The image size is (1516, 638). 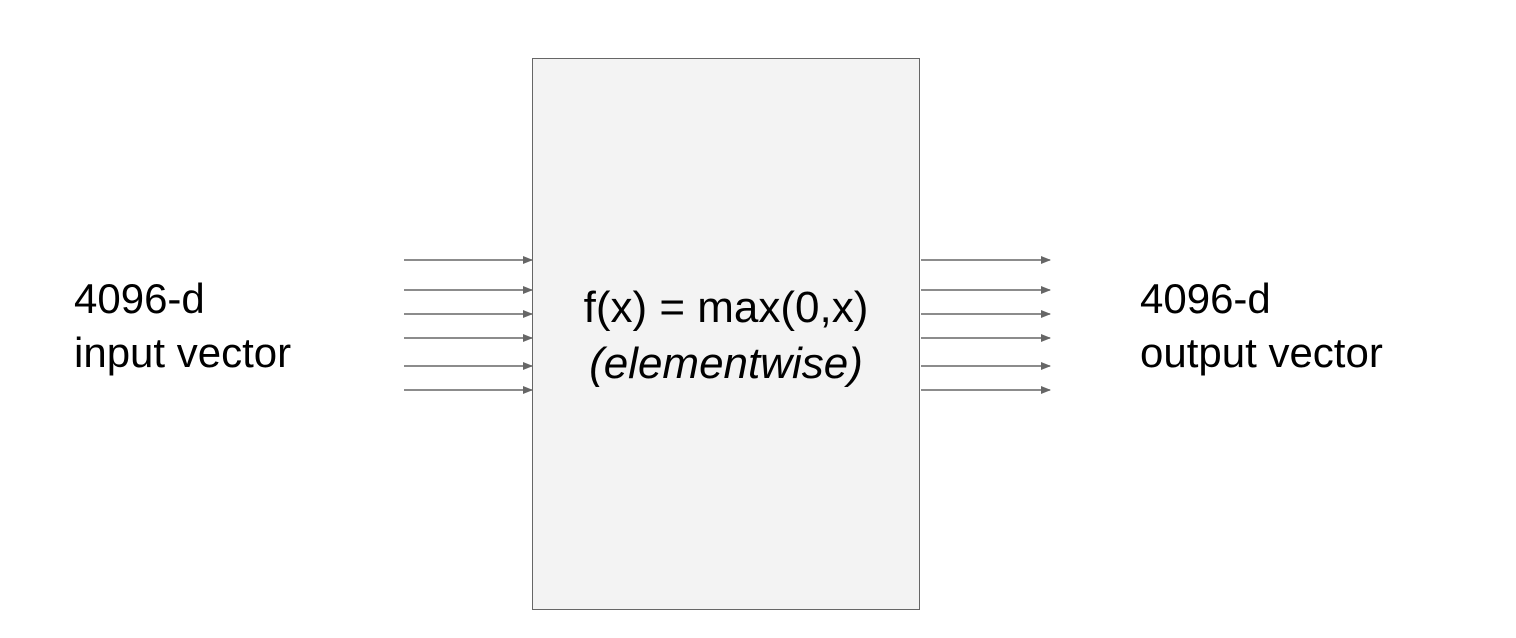 What do you see at coordinates (986, 325) in the screenshot?
I see `output-arrows` at bounding box center [986, 325].